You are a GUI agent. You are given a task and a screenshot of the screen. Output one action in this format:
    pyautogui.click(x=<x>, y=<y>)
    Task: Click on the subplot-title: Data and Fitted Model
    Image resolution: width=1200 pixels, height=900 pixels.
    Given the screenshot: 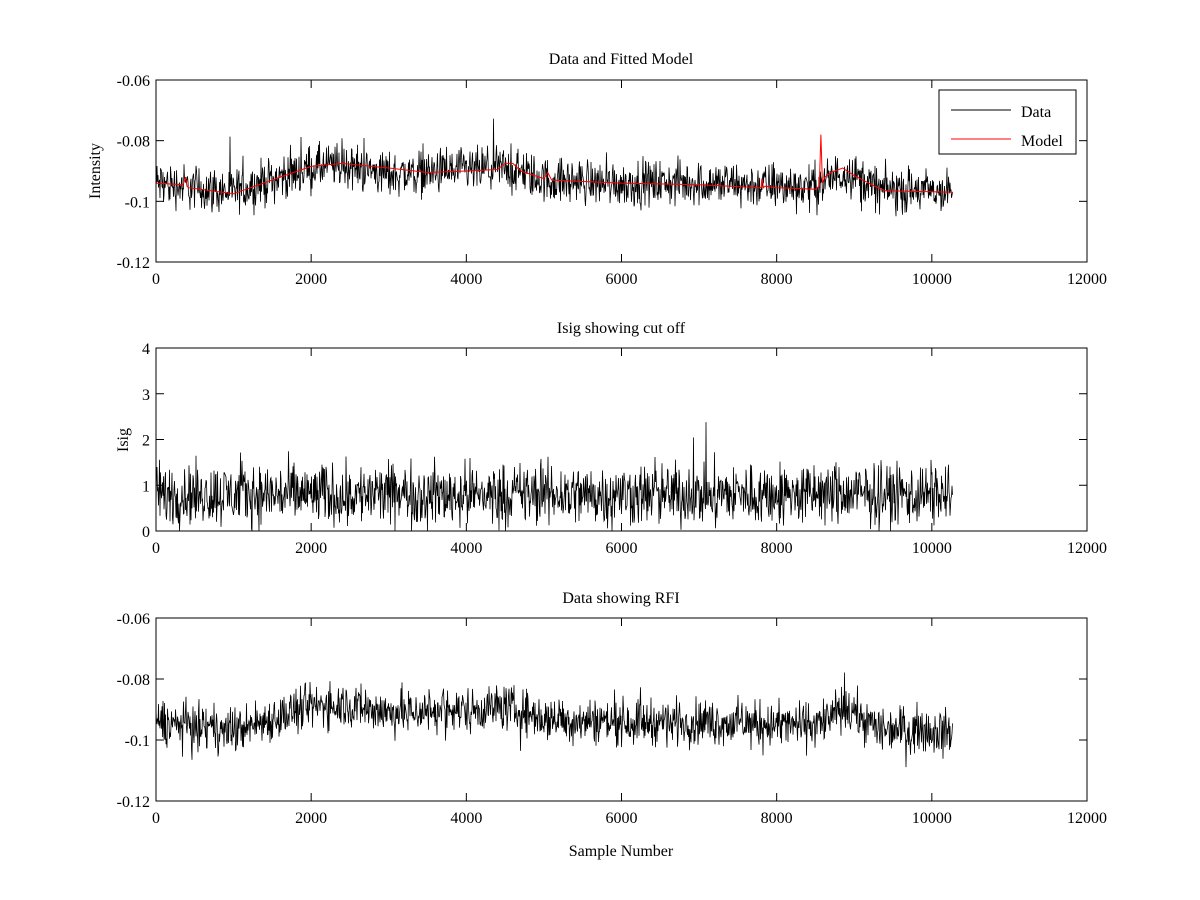 What is the action you would take?
    pyautogui.click(x=621, y=59)
    